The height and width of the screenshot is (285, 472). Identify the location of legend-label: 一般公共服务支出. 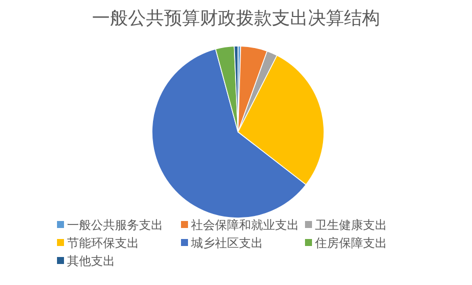
(115, 225).